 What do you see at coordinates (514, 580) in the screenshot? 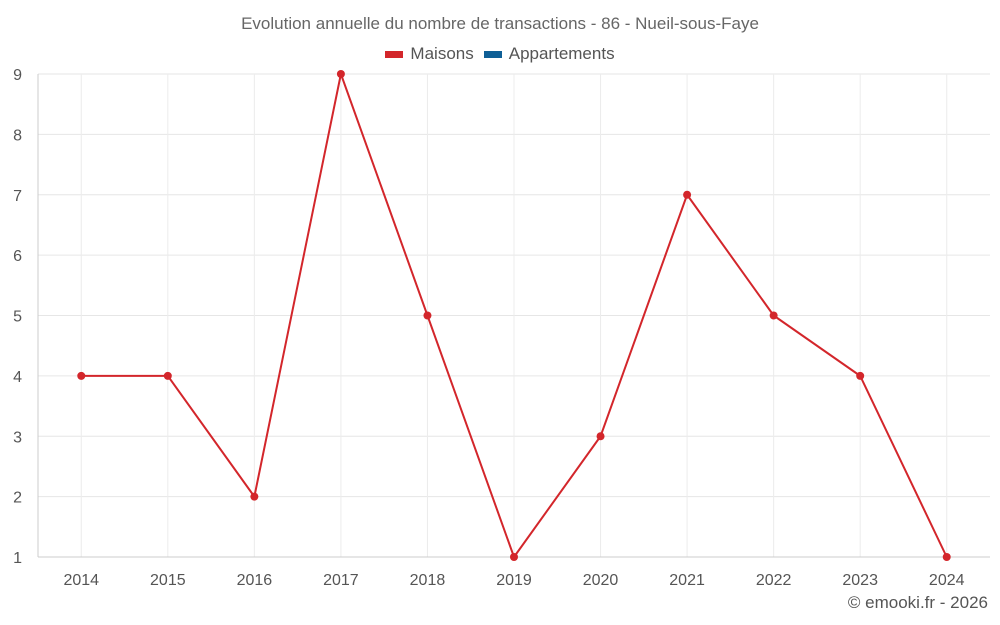
I see `x-tick-label: 2019` at bounding box center [514, 580].